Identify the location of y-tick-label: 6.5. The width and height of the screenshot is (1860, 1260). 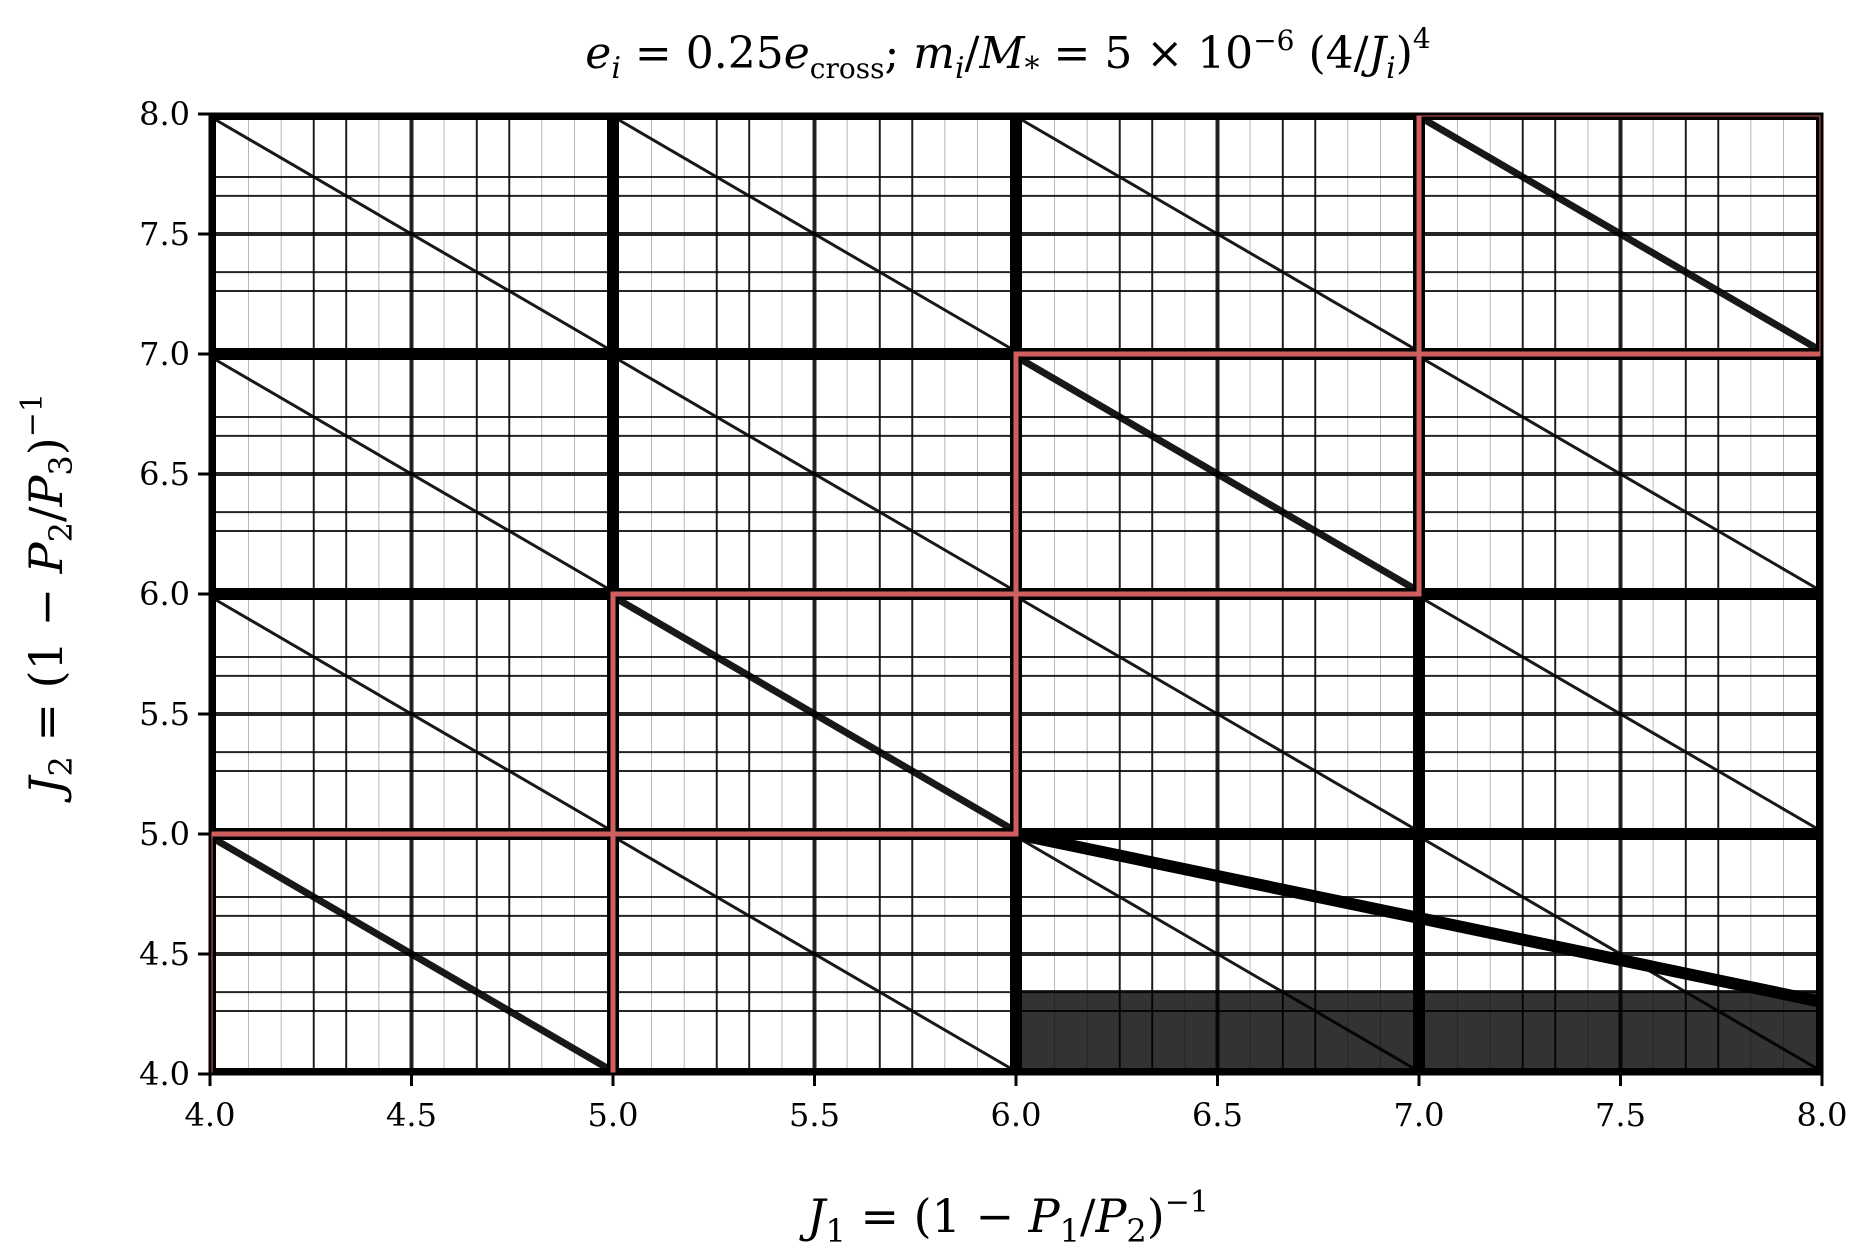
(164, 474).